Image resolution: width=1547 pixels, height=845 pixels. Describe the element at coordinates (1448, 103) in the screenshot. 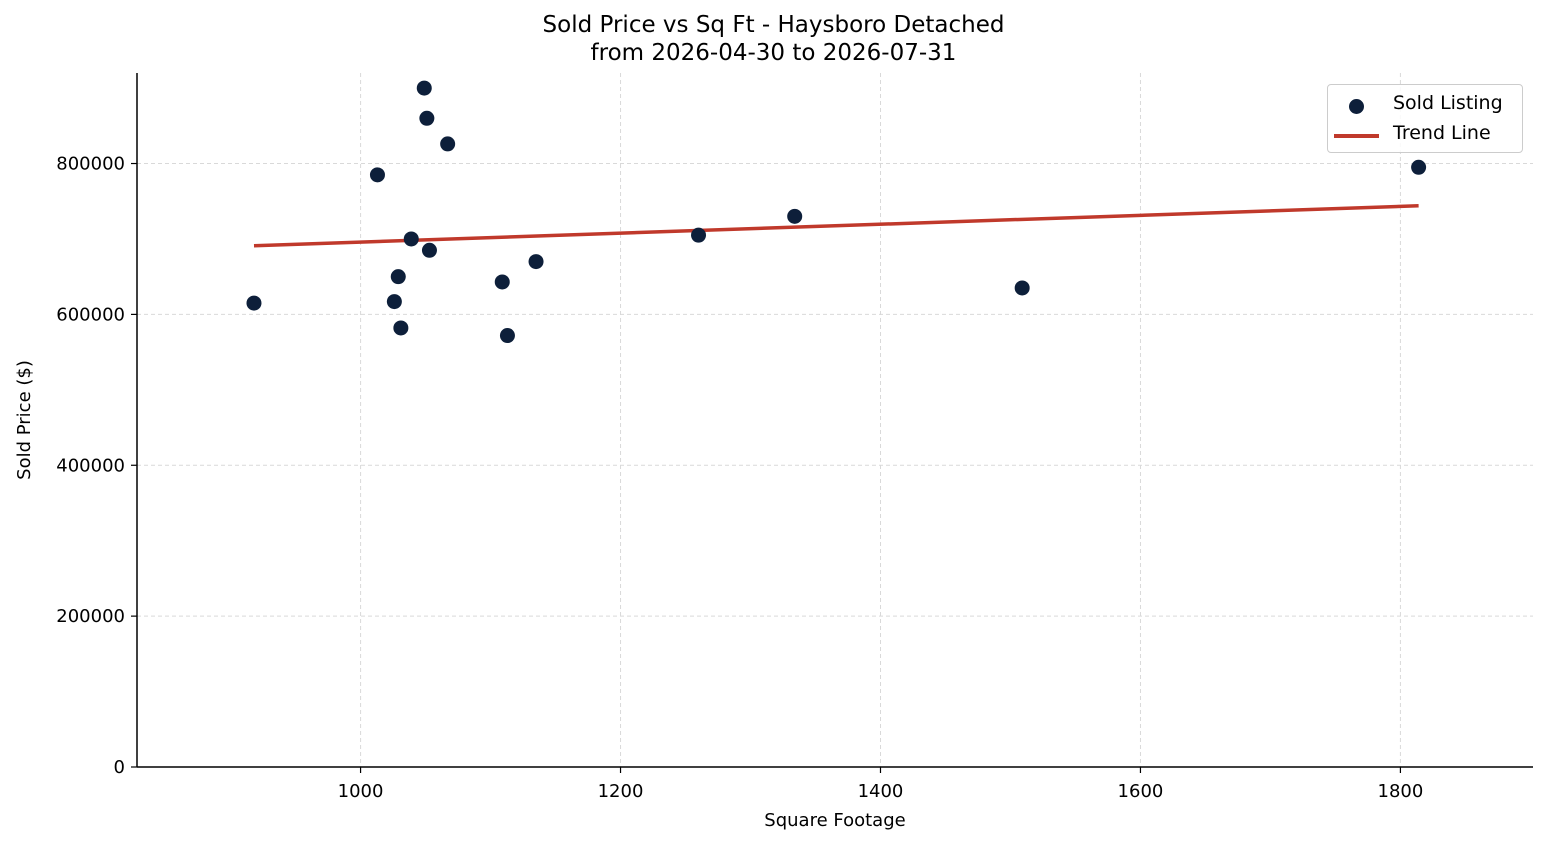

I see `legend-label: Sold Listing` at that location.